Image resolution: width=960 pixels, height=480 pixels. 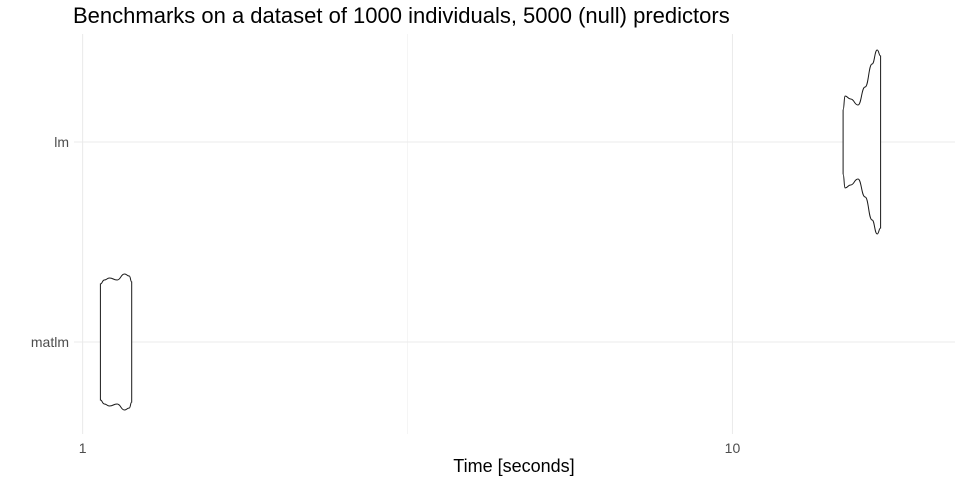 What do you see at coordinates (50, 242) in the screenshot?
I see `y-axis-tick-labels: lm matlm` at bounding box center [50, 242].